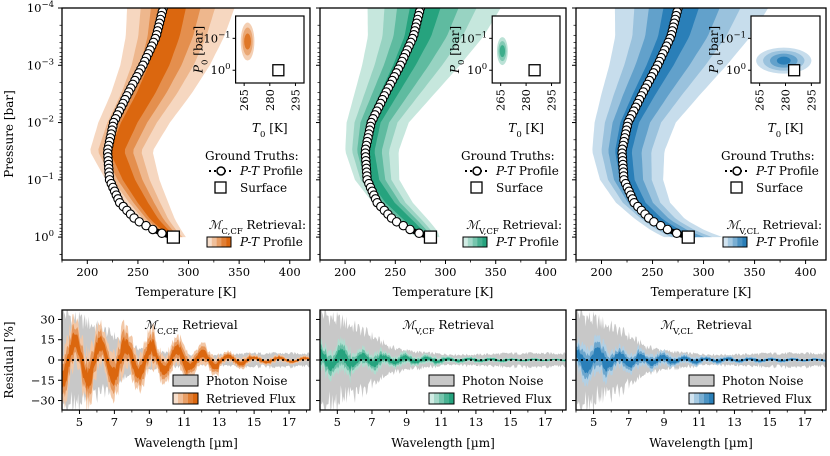  Describe the element at coordinates (257, 227) in the screenshot. I see `legend-retrieval-title: ℳC,CF Retrieval:` at that location.